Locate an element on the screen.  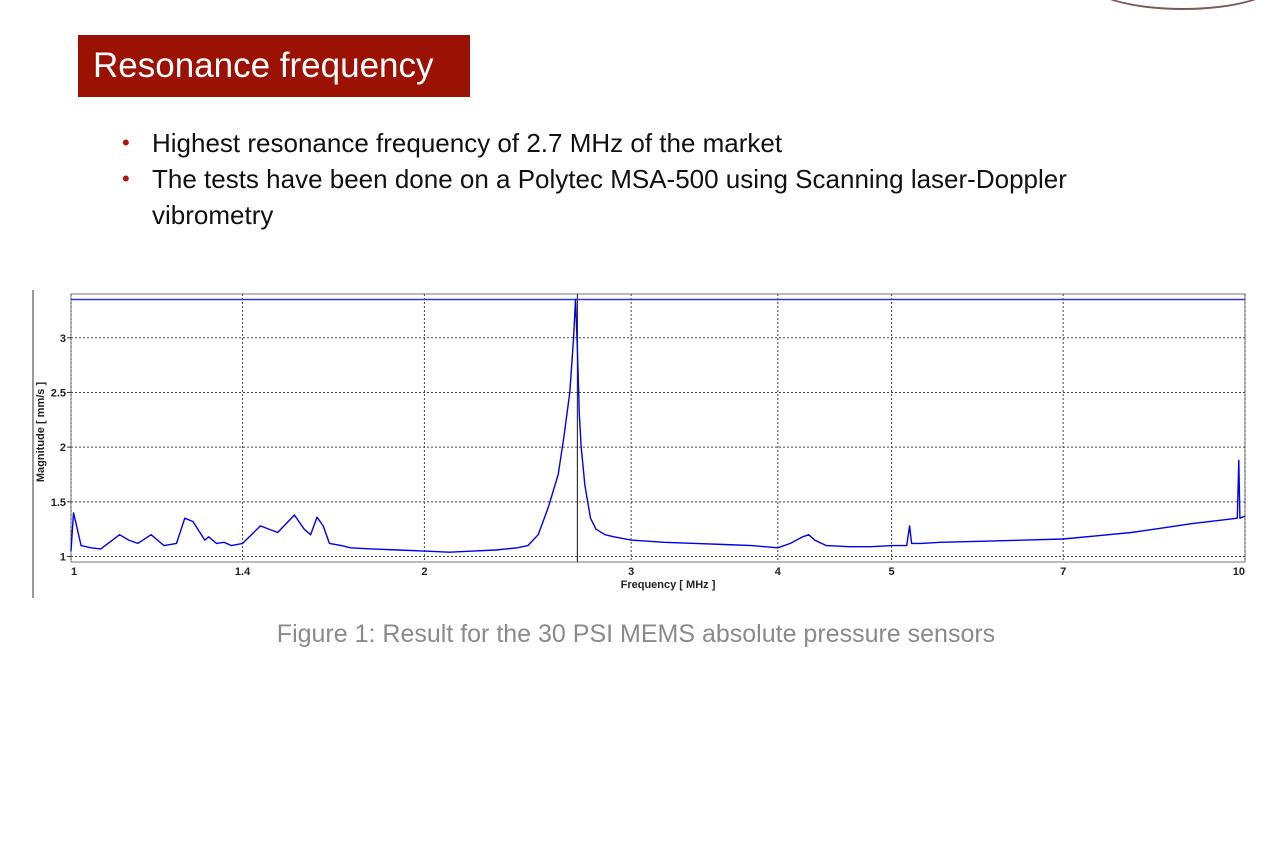
y-axis-label: Magnitude [ mm/s ] is located at coordinates (41, 432).